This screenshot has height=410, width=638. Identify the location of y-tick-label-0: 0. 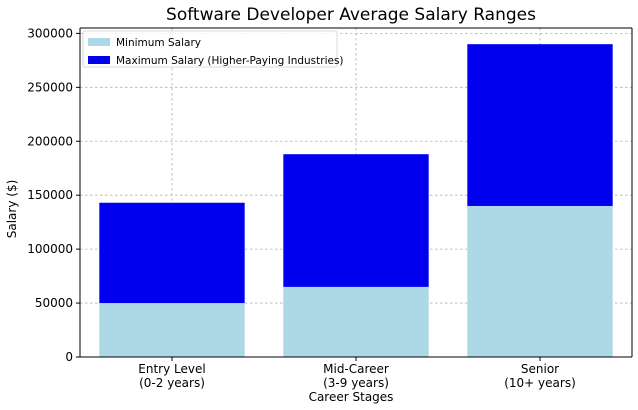
(69, 357).